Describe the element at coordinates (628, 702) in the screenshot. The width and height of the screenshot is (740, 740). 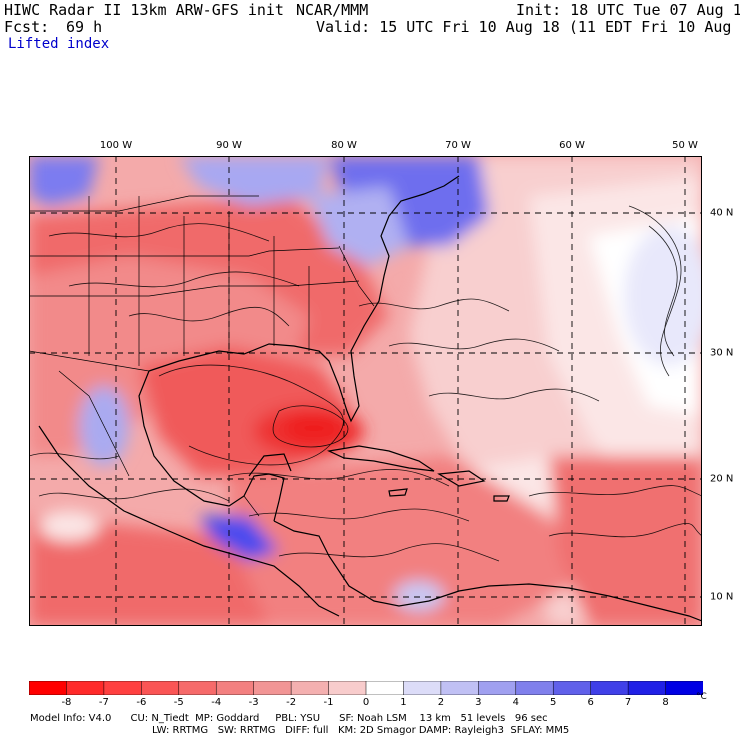
I see `colorbar-tick-label: 7` at that location.